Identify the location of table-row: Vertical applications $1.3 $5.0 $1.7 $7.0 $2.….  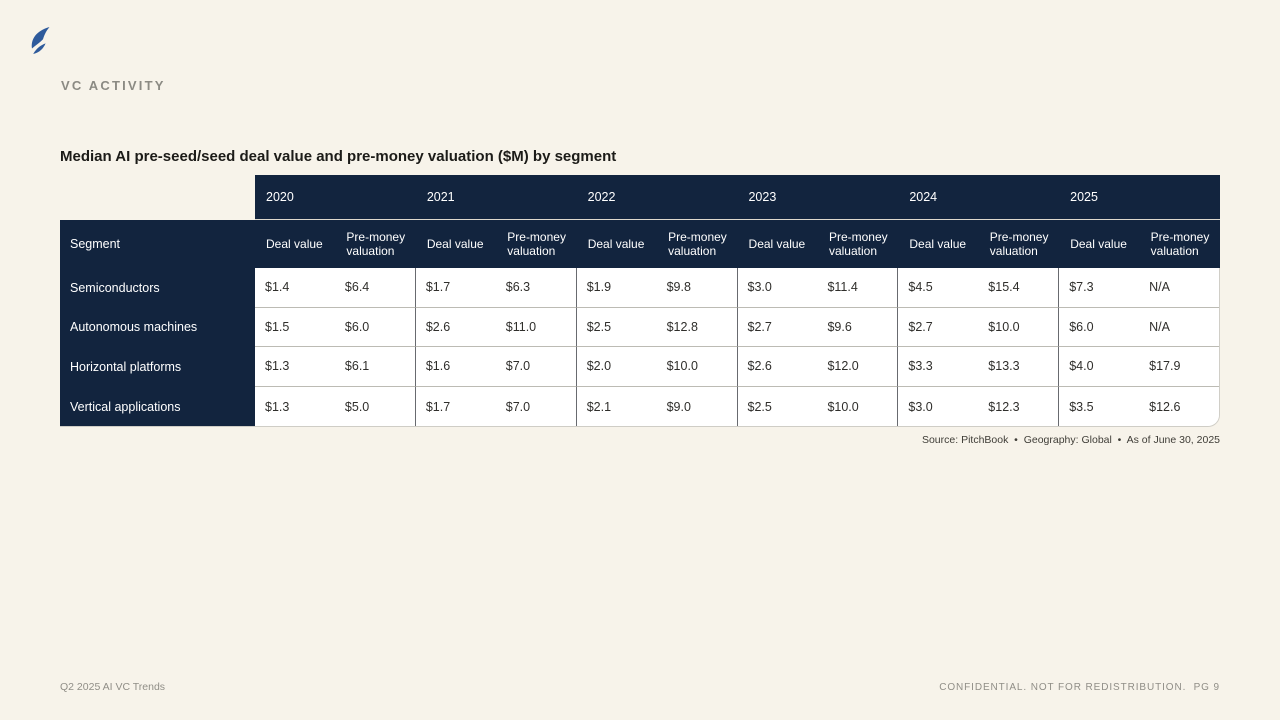
(639, 406).